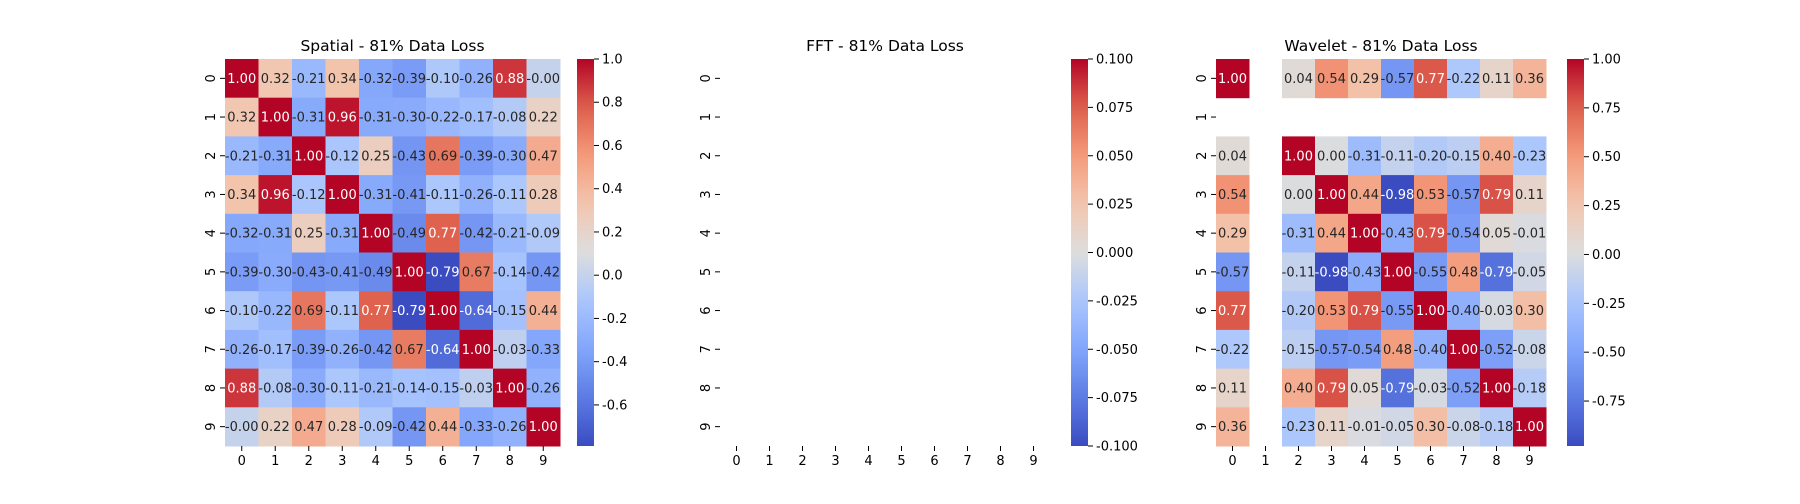  Describe the element at coordinates (1114, 156) in the screenshot. I see `colorbar-tick-label: 0.050` at that location.